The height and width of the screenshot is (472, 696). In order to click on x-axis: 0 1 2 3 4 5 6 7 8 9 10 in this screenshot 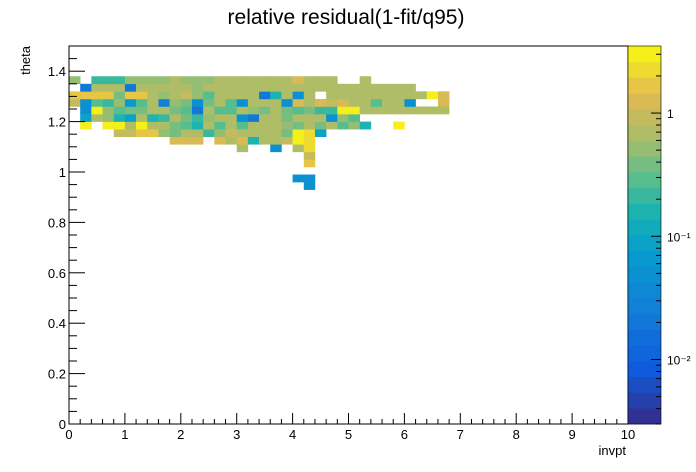, I will do `click(350, 427)`.